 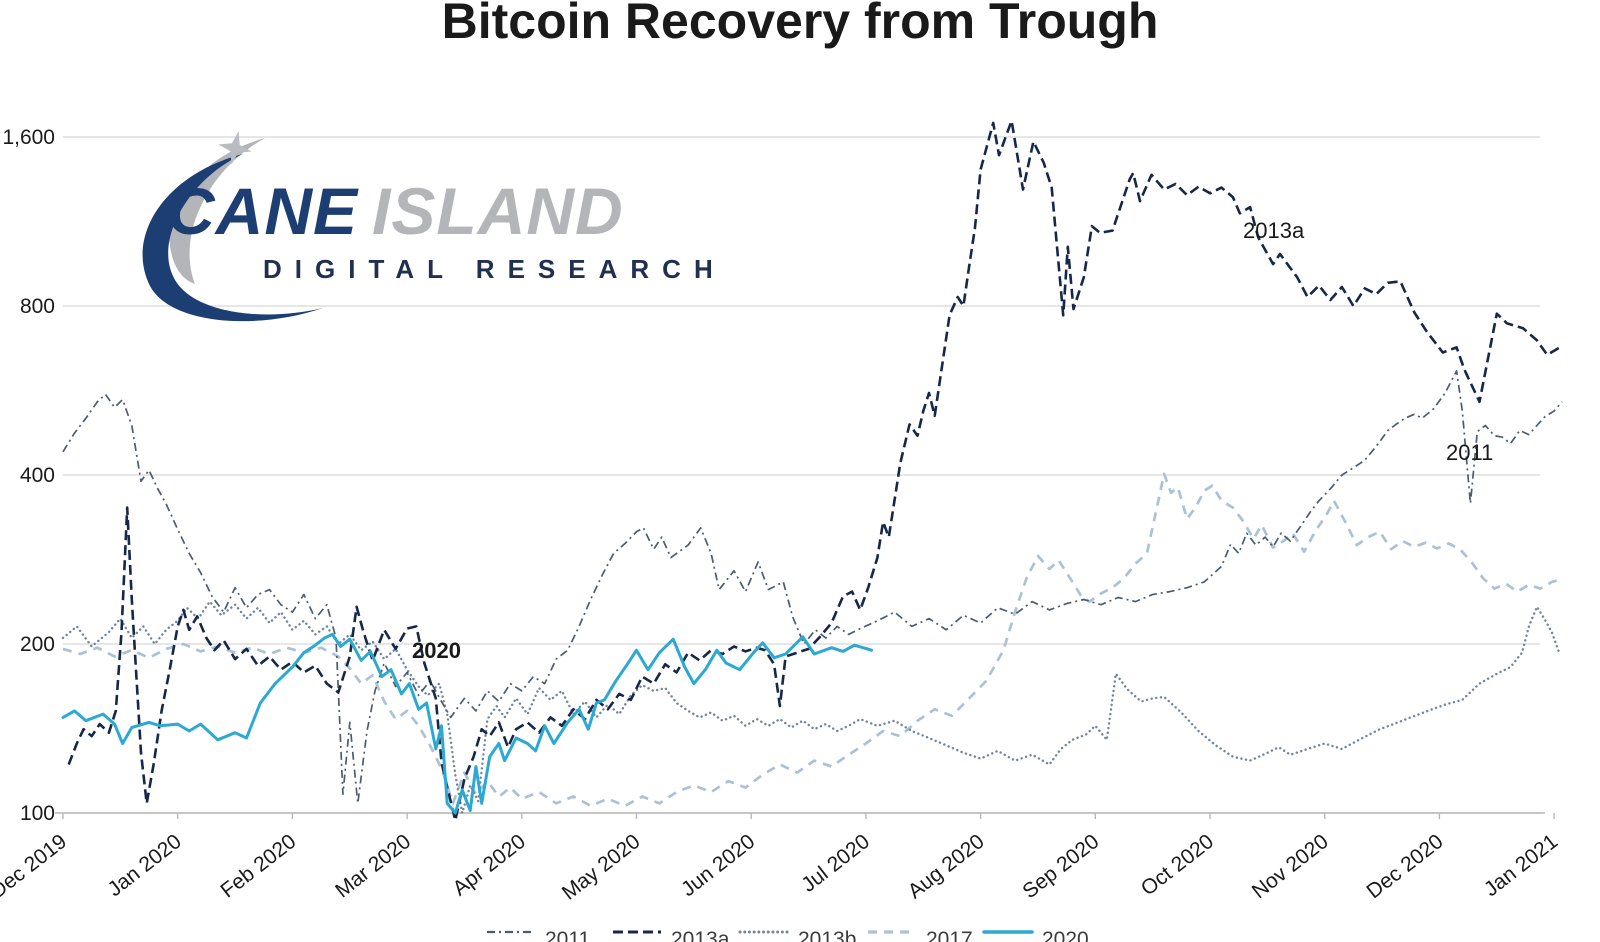 What do you see at coordinates (1521, 865) in the screenshot?
I see `x-axis-label: Jan 2021` at bounding box center [1521, 865].